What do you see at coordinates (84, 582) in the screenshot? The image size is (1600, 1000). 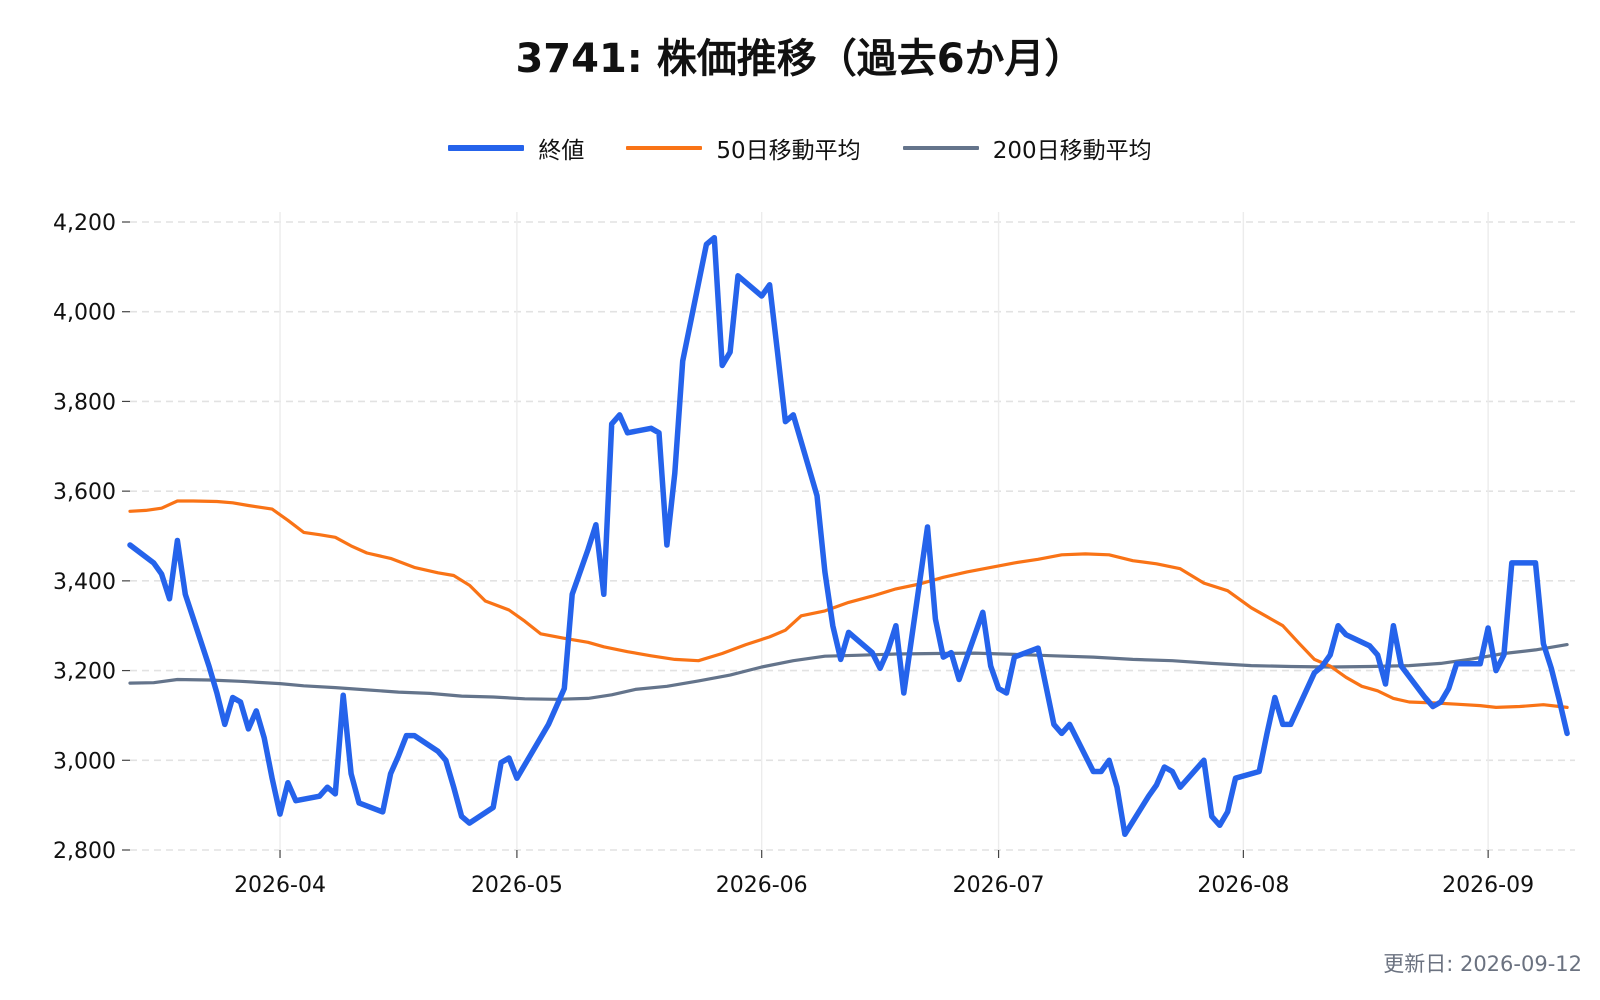 I see `y-tick-label: 3,400` at bounding box center [84, 582].